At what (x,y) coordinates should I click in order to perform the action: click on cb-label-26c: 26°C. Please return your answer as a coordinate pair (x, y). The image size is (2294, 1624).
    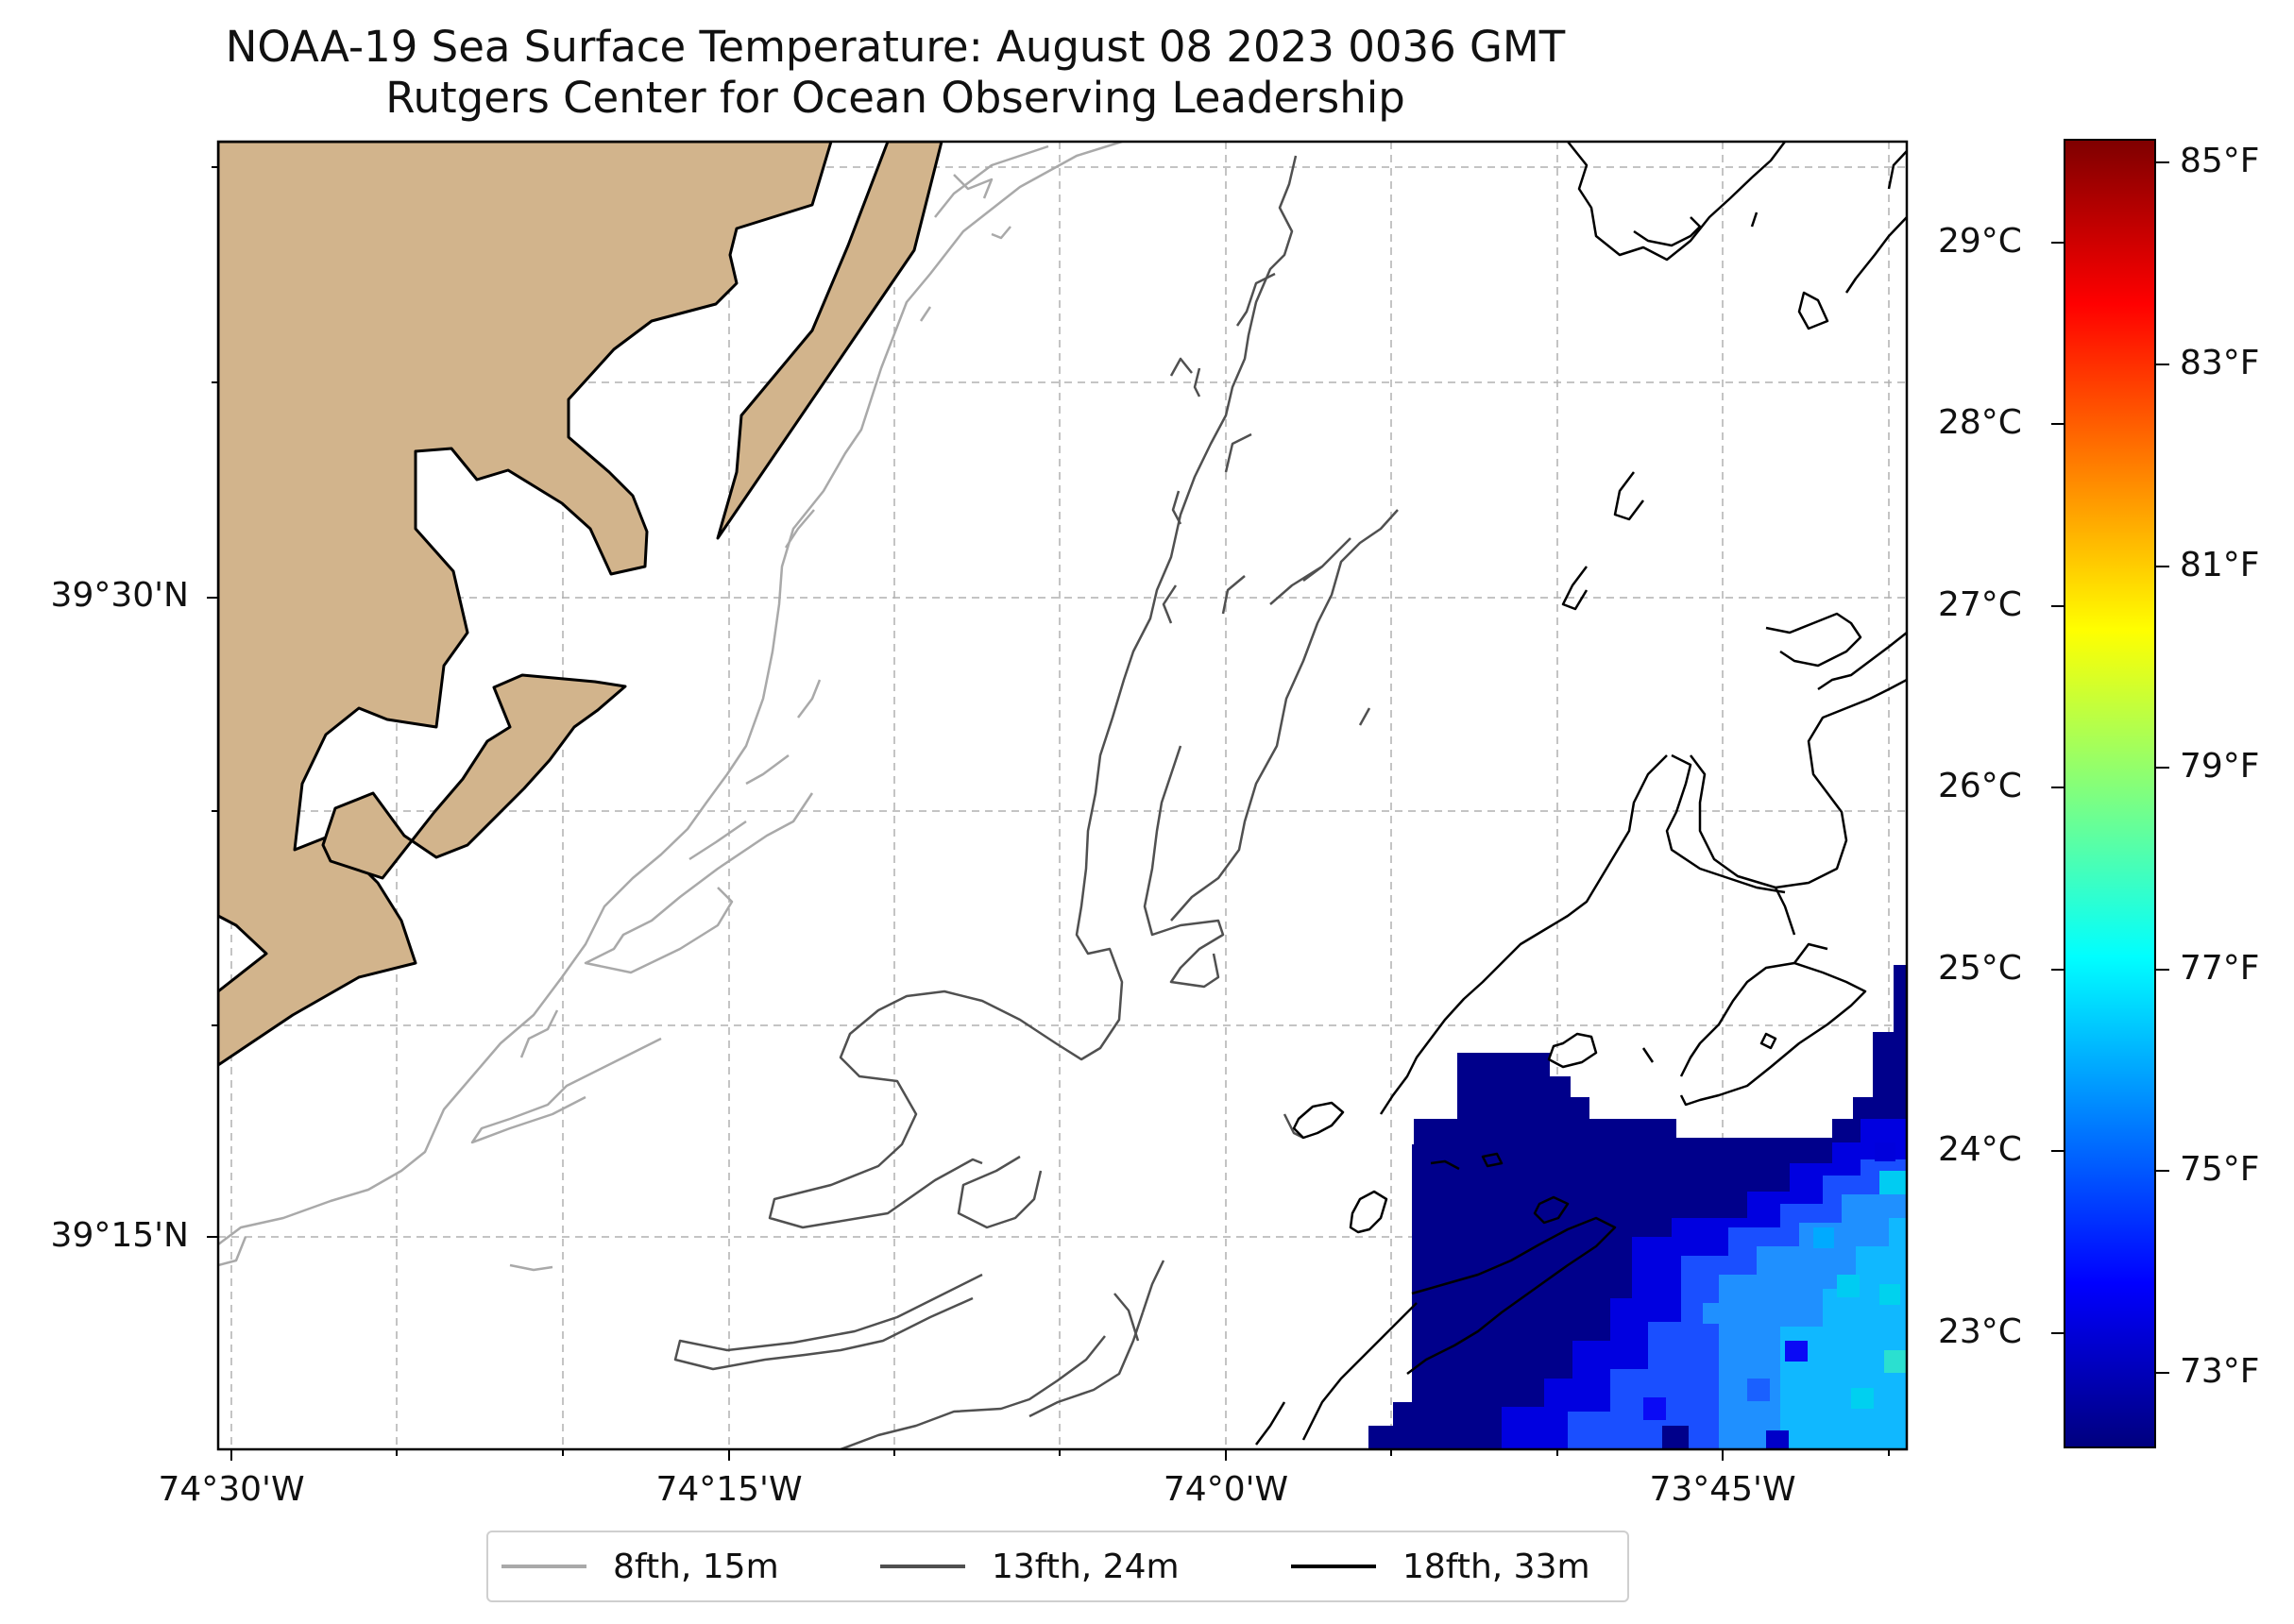
    Looking at the image, I should click on (1980, 786).